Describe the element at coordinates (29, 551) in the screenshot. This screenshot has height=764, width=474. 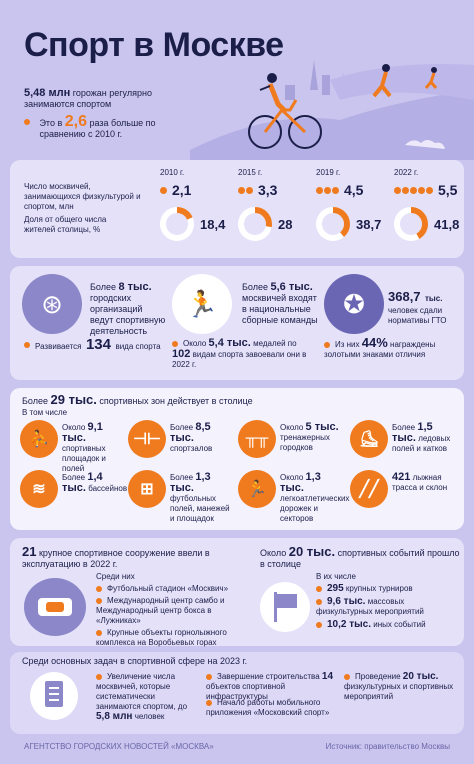
I see `facilities-value: 21` at that location.